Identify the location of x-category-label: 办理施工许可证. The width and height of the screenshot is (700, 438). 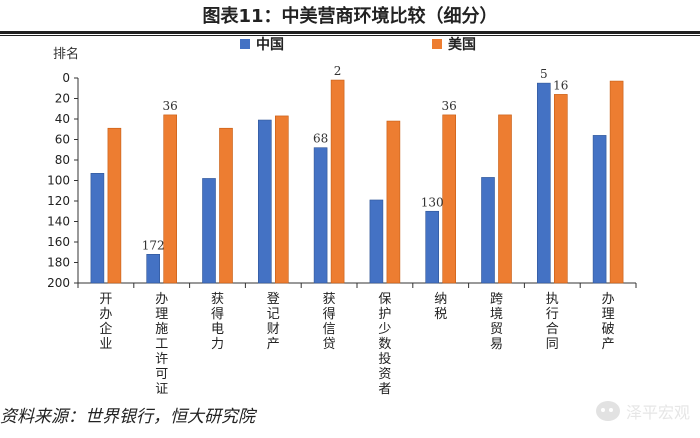
(161, 344).